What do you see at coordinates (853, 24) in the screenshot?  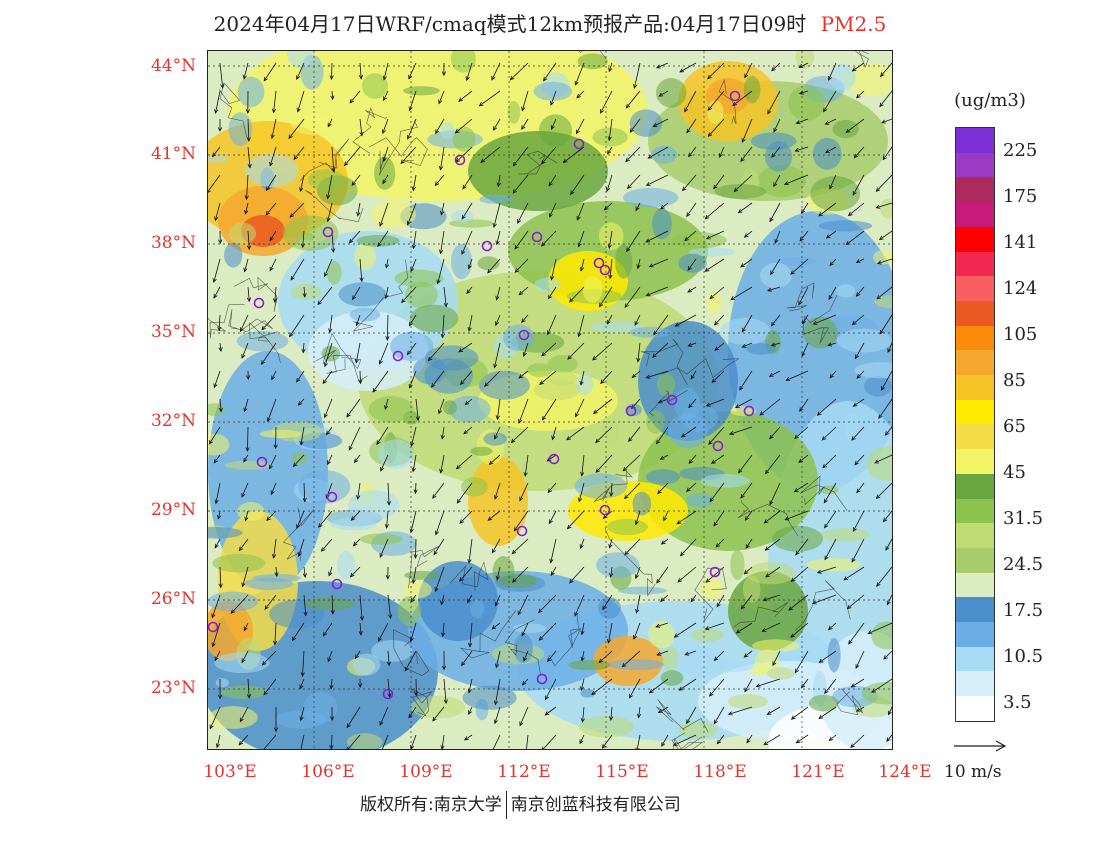 I see `title-pollutant: PM2.5` at bounding box center [853, 24].